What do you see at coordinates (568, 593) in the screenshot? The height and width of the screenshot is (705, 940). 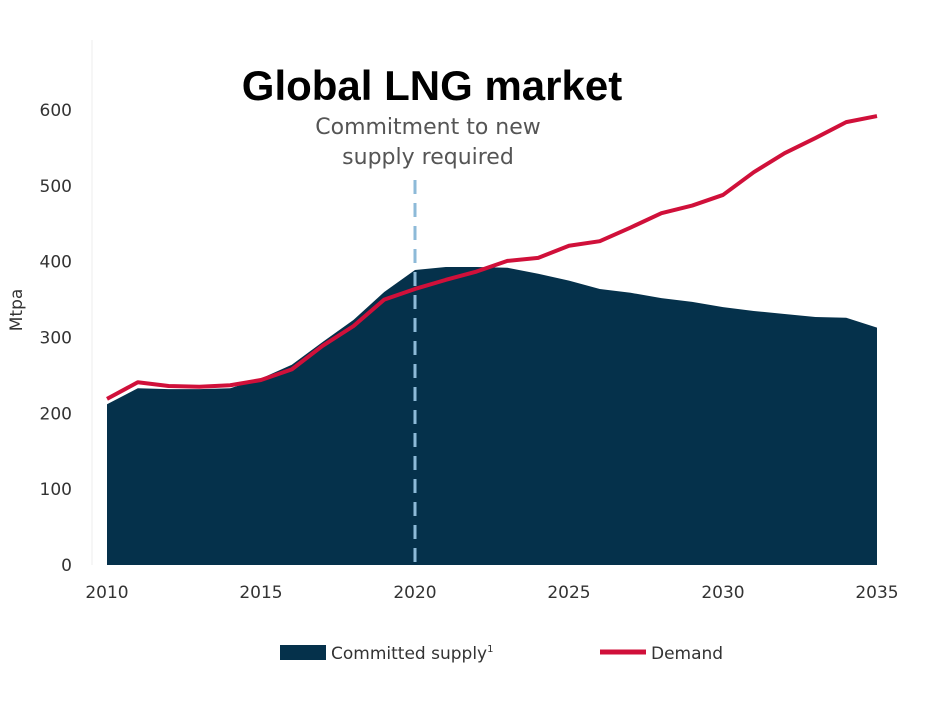 I see `x-tick-label: 2025` at bounding box center [568, 593].